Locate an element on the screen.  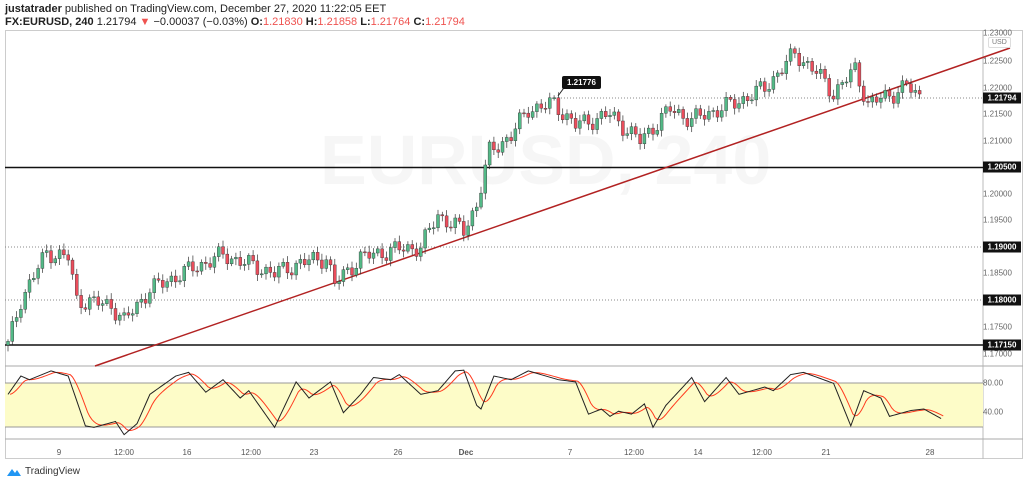
tradingview-logo: TradingView is located at coordinates (43, 471).